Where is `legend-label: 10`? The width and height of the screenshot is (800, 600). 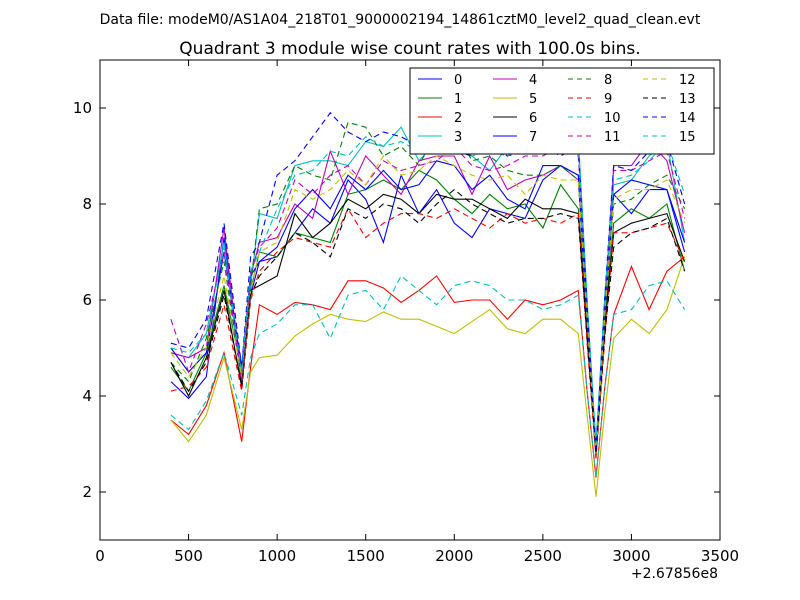
legend-label: 10 is located at coordinates (612, 118).